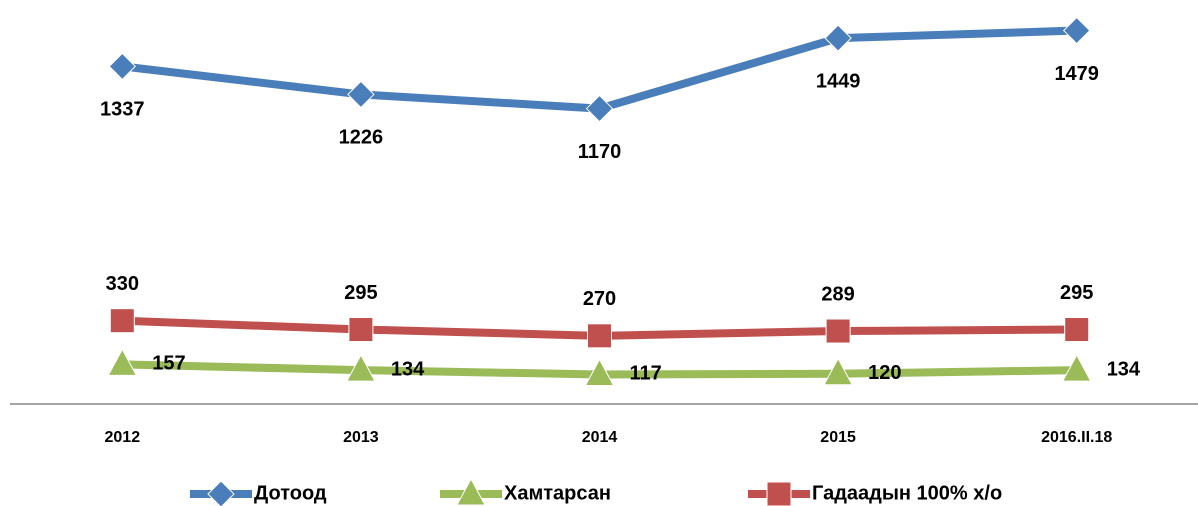  Describe the element at coordinates (600, 437) in the screenshot. I see `x-tick-label: 2014` at that location.